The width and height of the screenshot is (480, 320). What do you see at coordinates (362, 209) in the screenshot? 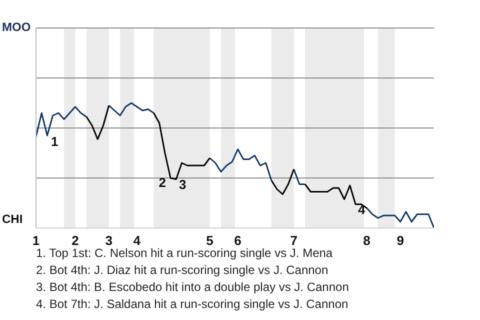
I see `annotation: 4` at bounding box center [362, 209].